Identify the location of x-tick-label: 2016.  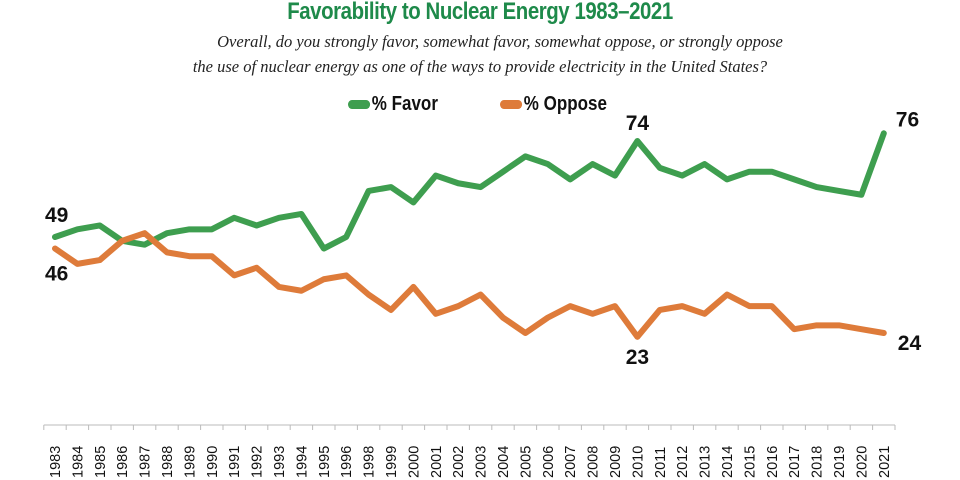
(773, 462).